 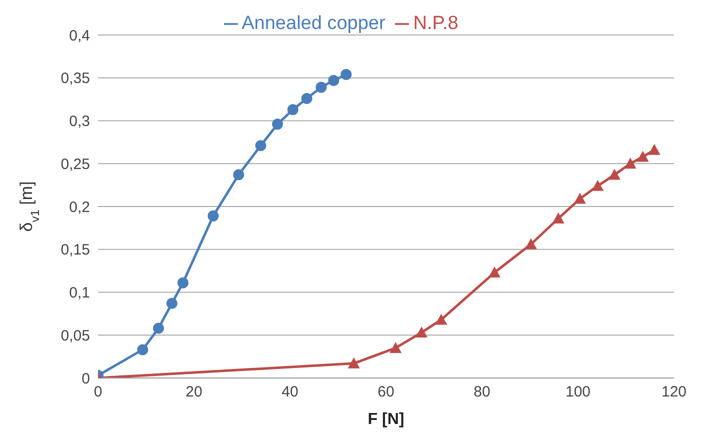 What do you see at coordinates (86, 379) in the screenshot?
I see `y-tick-label: 0` at bounding box center [86, 379].